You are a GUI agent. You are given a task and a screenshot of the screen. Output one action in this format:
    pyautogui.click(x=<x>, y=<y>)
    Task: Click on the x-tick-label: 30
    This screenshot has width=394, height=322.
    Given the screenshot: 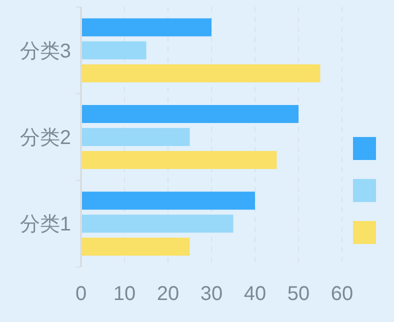 What is the action you would take?
    pyautogui.click(x=211, y=294)
    